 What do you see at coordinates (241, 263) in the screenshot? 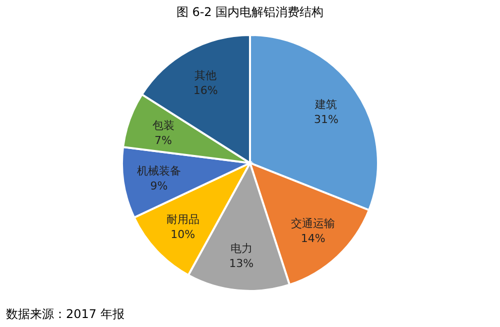
I see `data-label: 13%` at bounding box center [241, 263].